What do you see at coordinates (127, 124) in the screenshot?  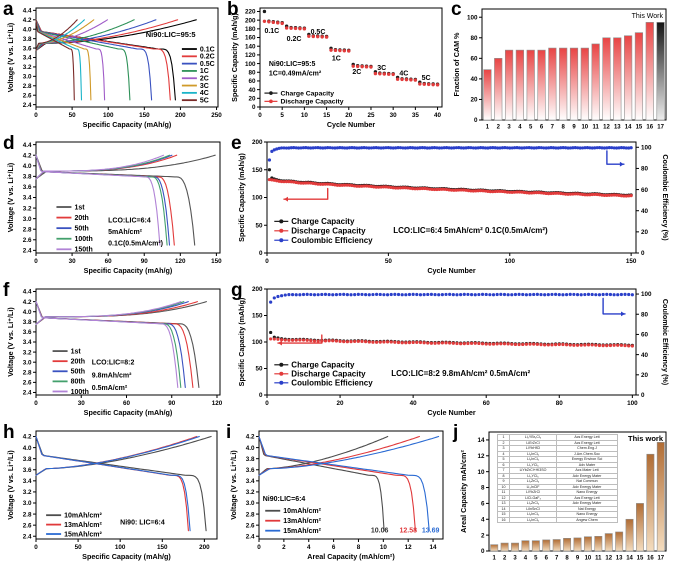 I see `svg-text: Specific Capacity (mAh/g)` at bounding box center [127, 124].